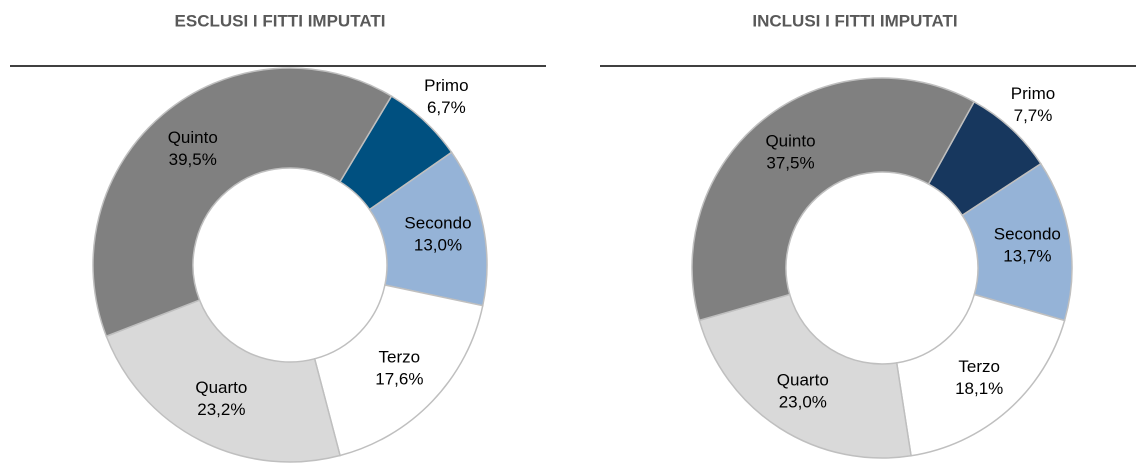  What do you see at coordinates (193, 159) in the screenshot?
I see `slice-label: 39,5%` at bounding box center [193, 159].